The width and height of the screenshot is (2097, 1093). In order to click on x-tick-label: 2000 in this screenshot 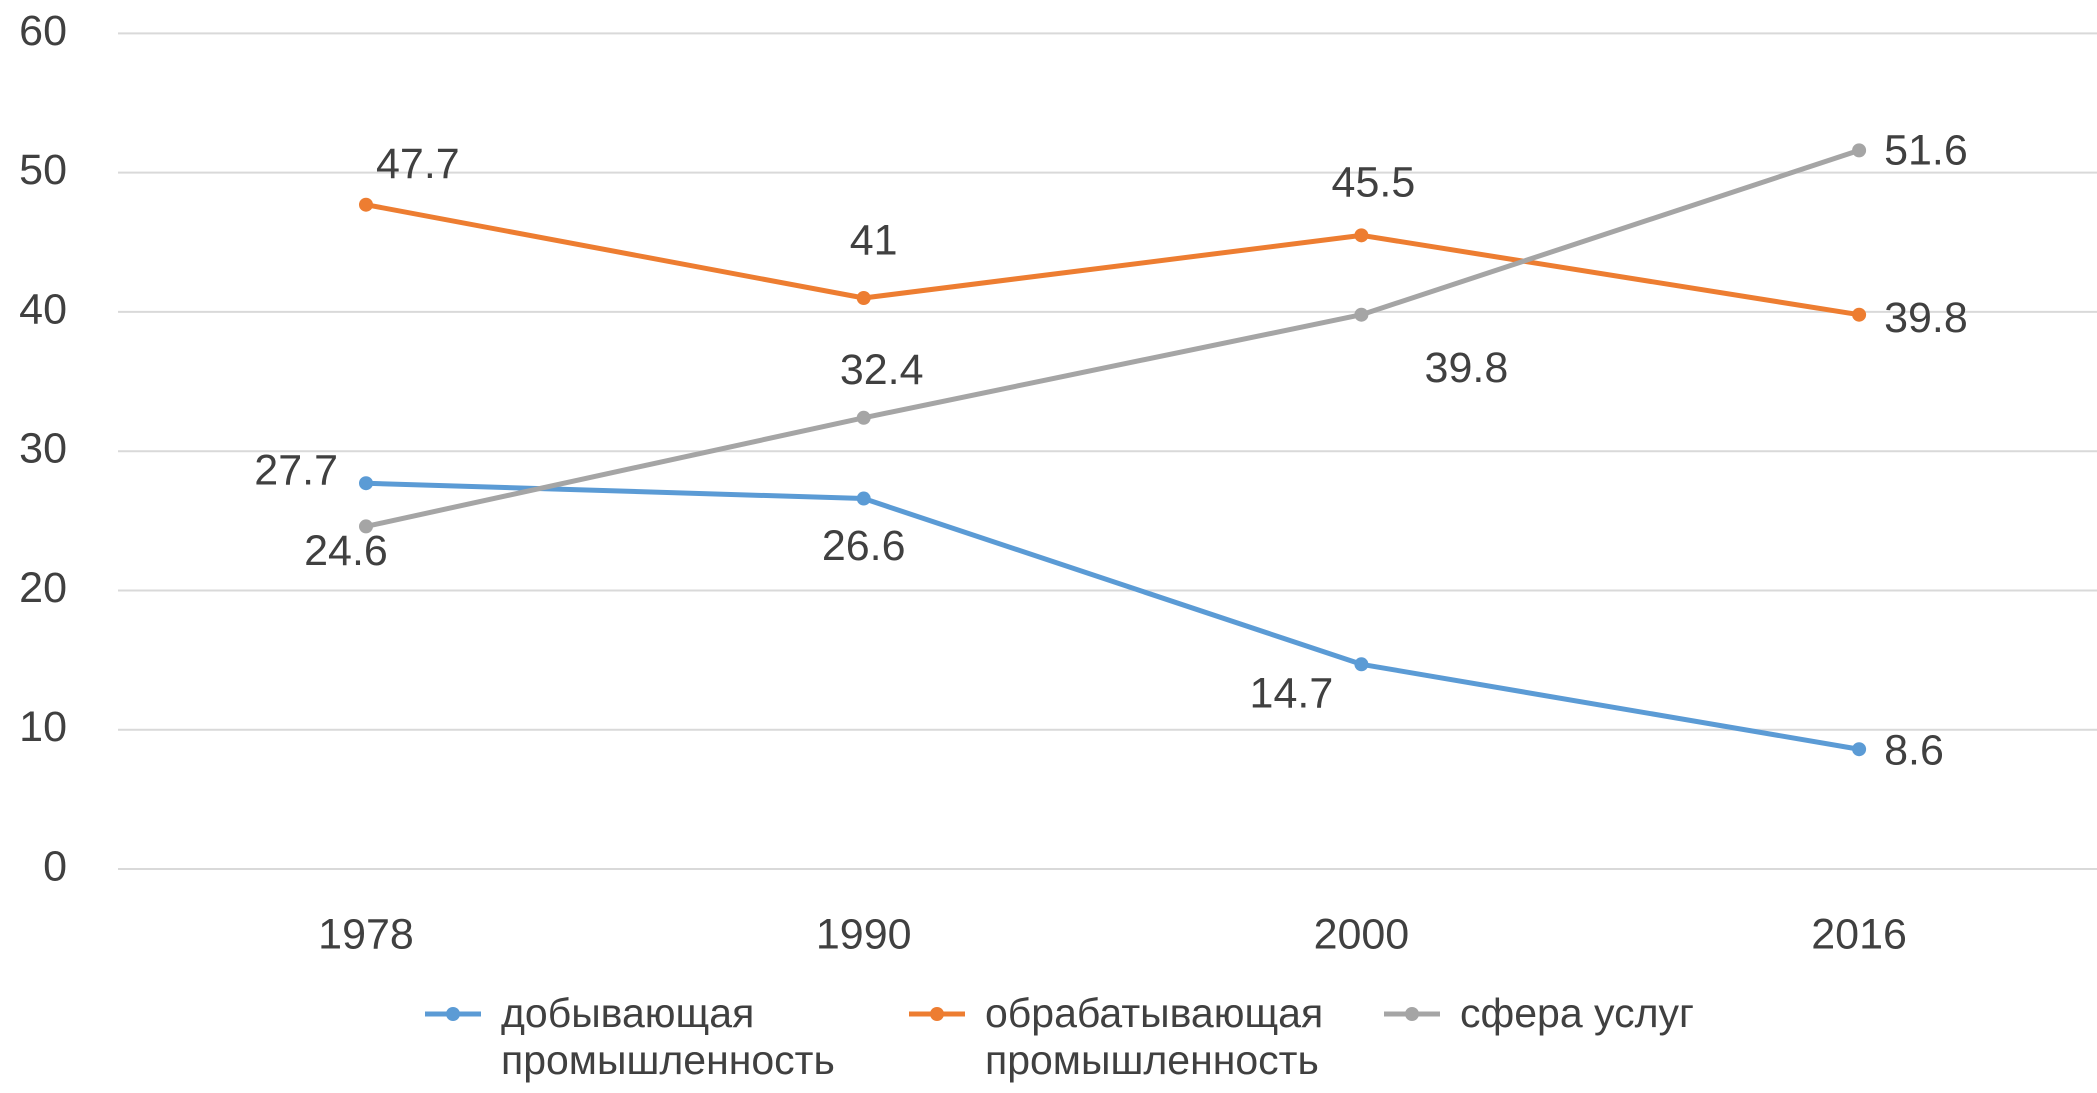, I will do `click(1362, 934)`.